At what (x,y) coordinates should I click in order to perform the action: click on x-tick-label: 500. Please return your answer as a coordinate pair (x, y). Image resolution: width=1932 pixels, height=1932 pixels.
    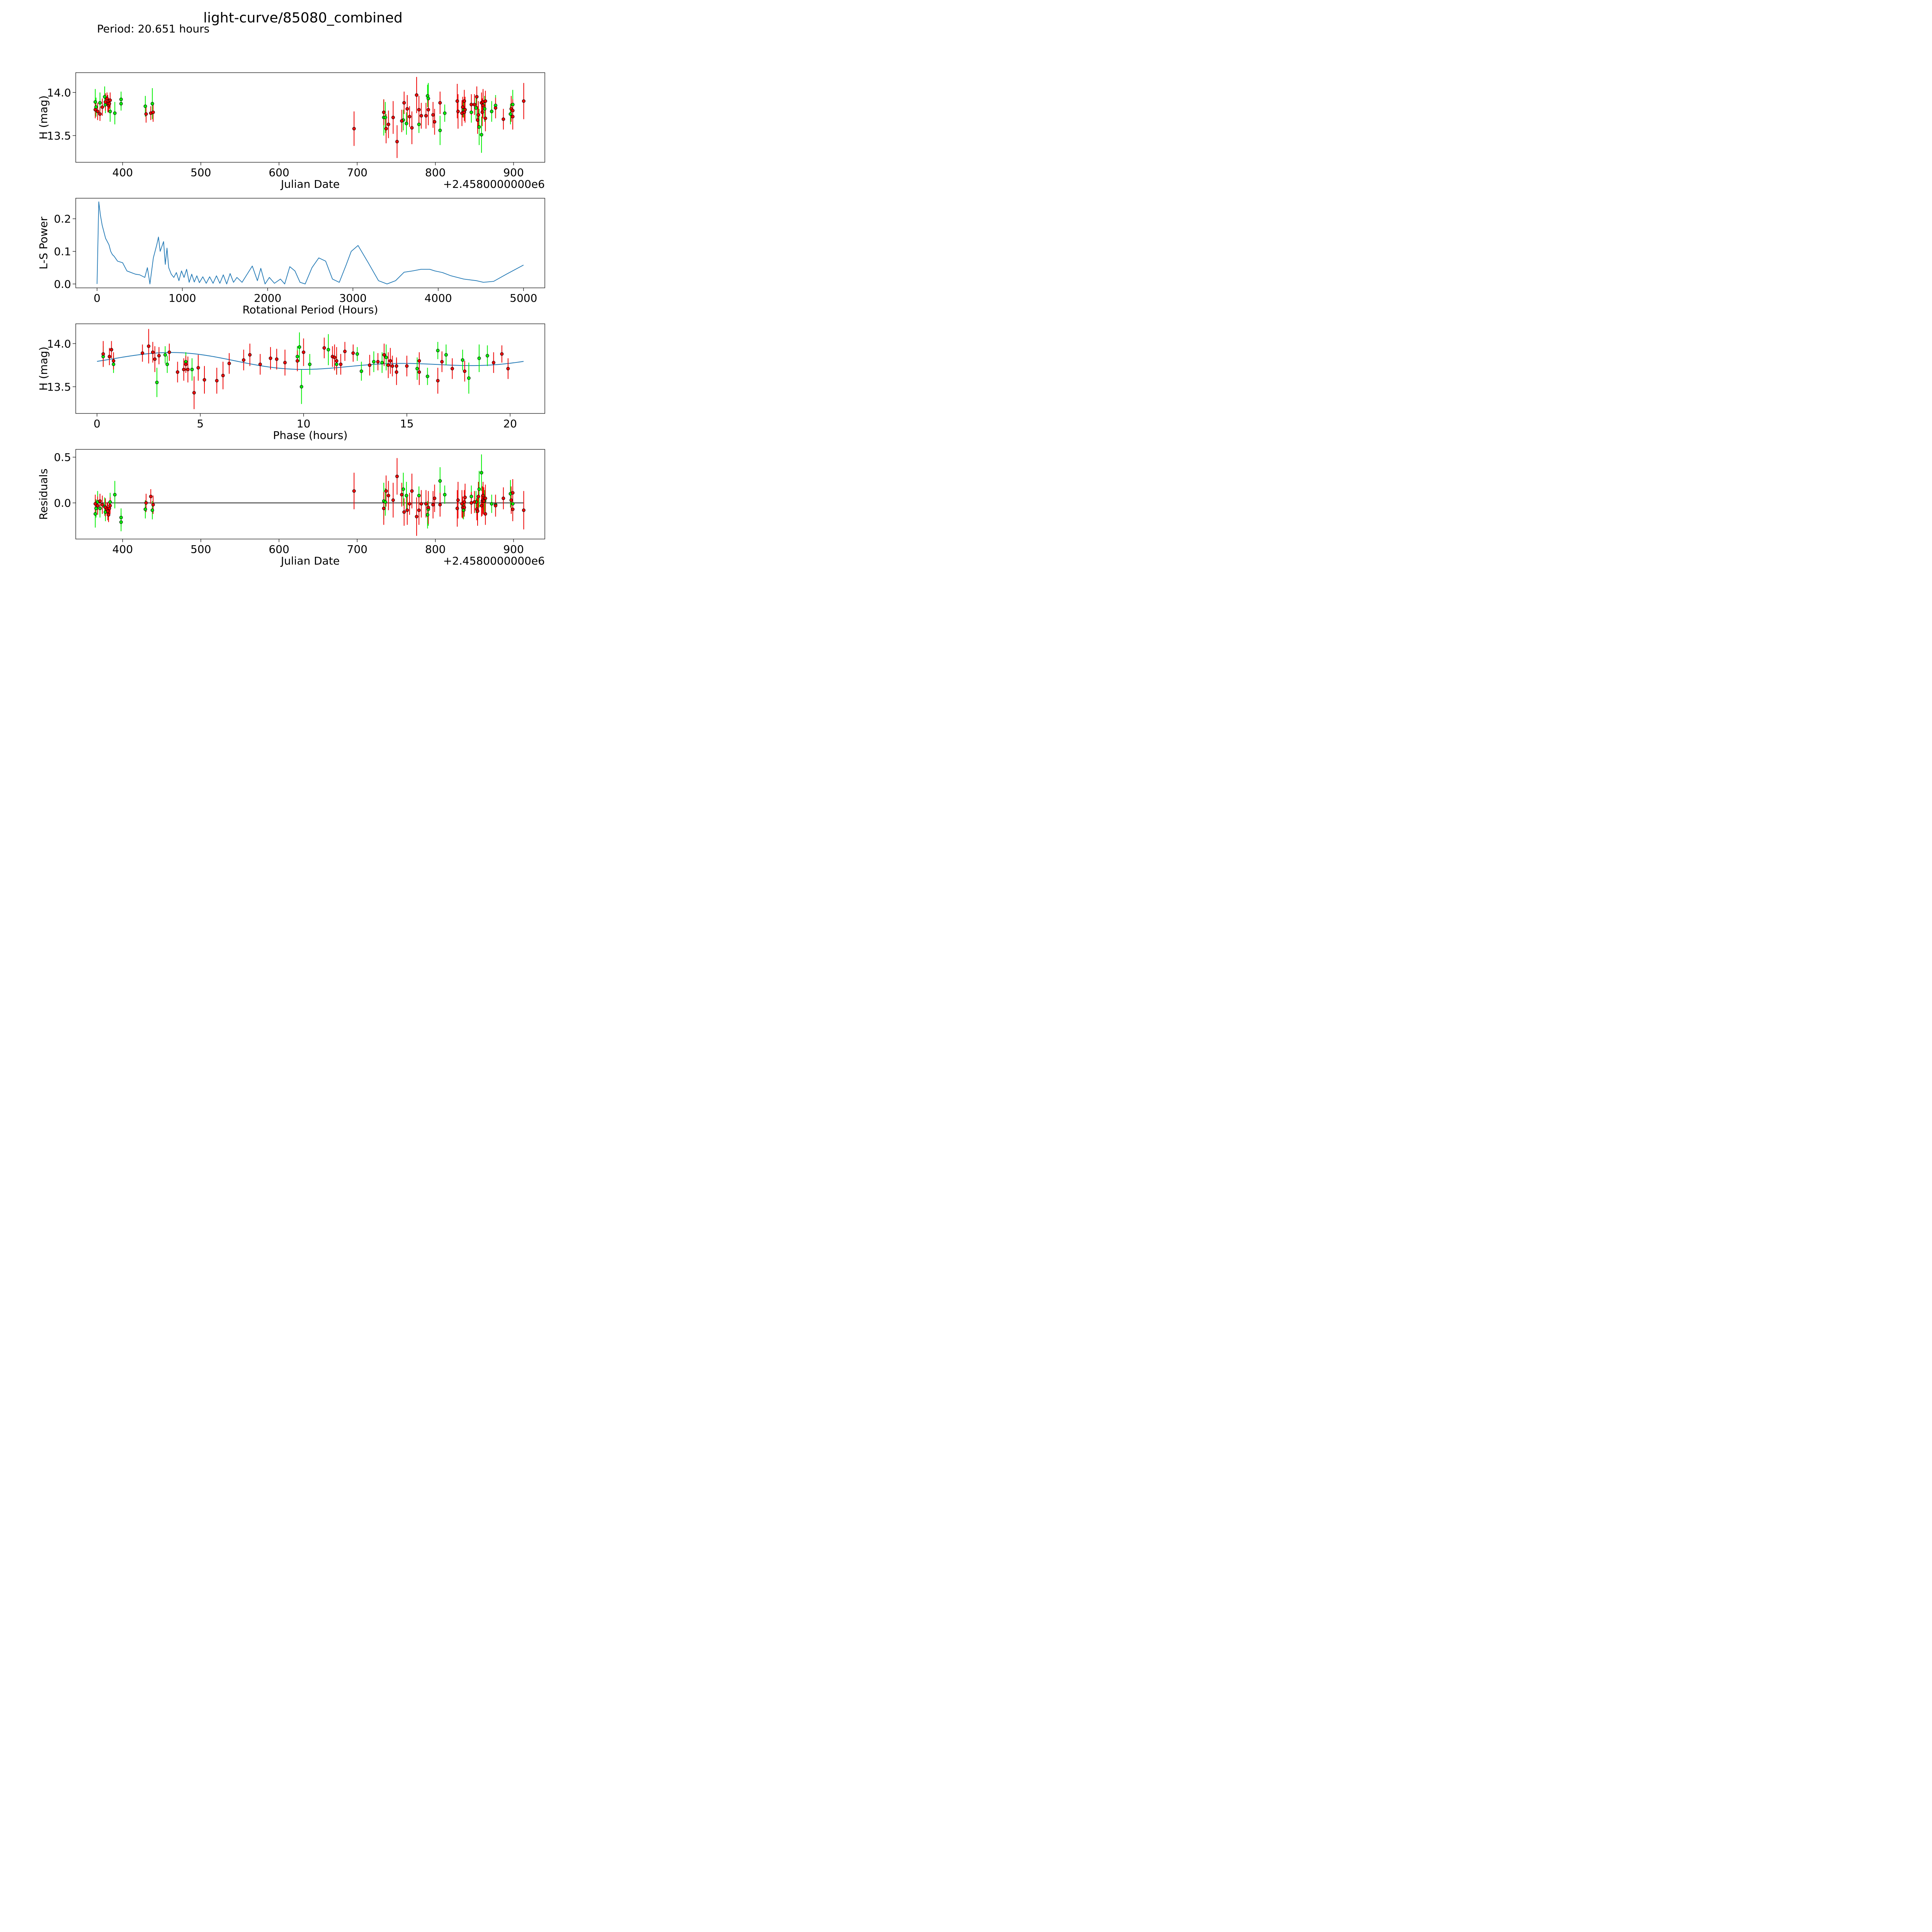
    Looking at the image, I should click on (200, 549).